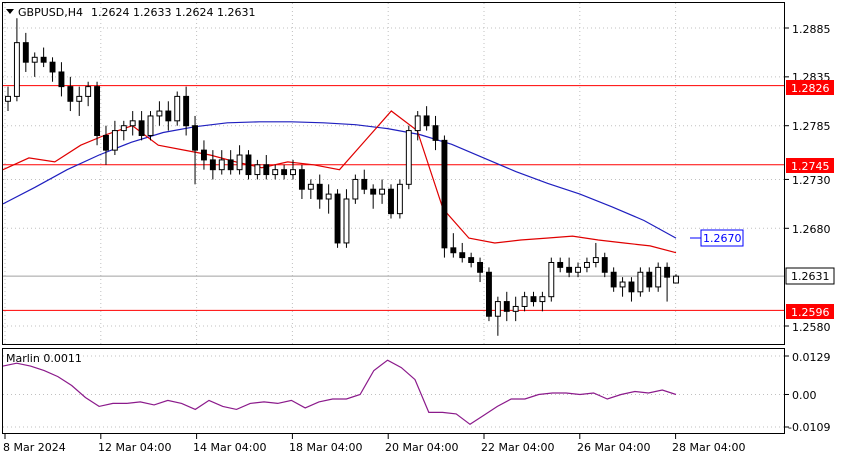 This screenshot has width=842, height=459. What do you see at coordinates (811, 126) in the screenshot?
I see `price-tick-label: 1.2785` at bounding box center [811, 126].